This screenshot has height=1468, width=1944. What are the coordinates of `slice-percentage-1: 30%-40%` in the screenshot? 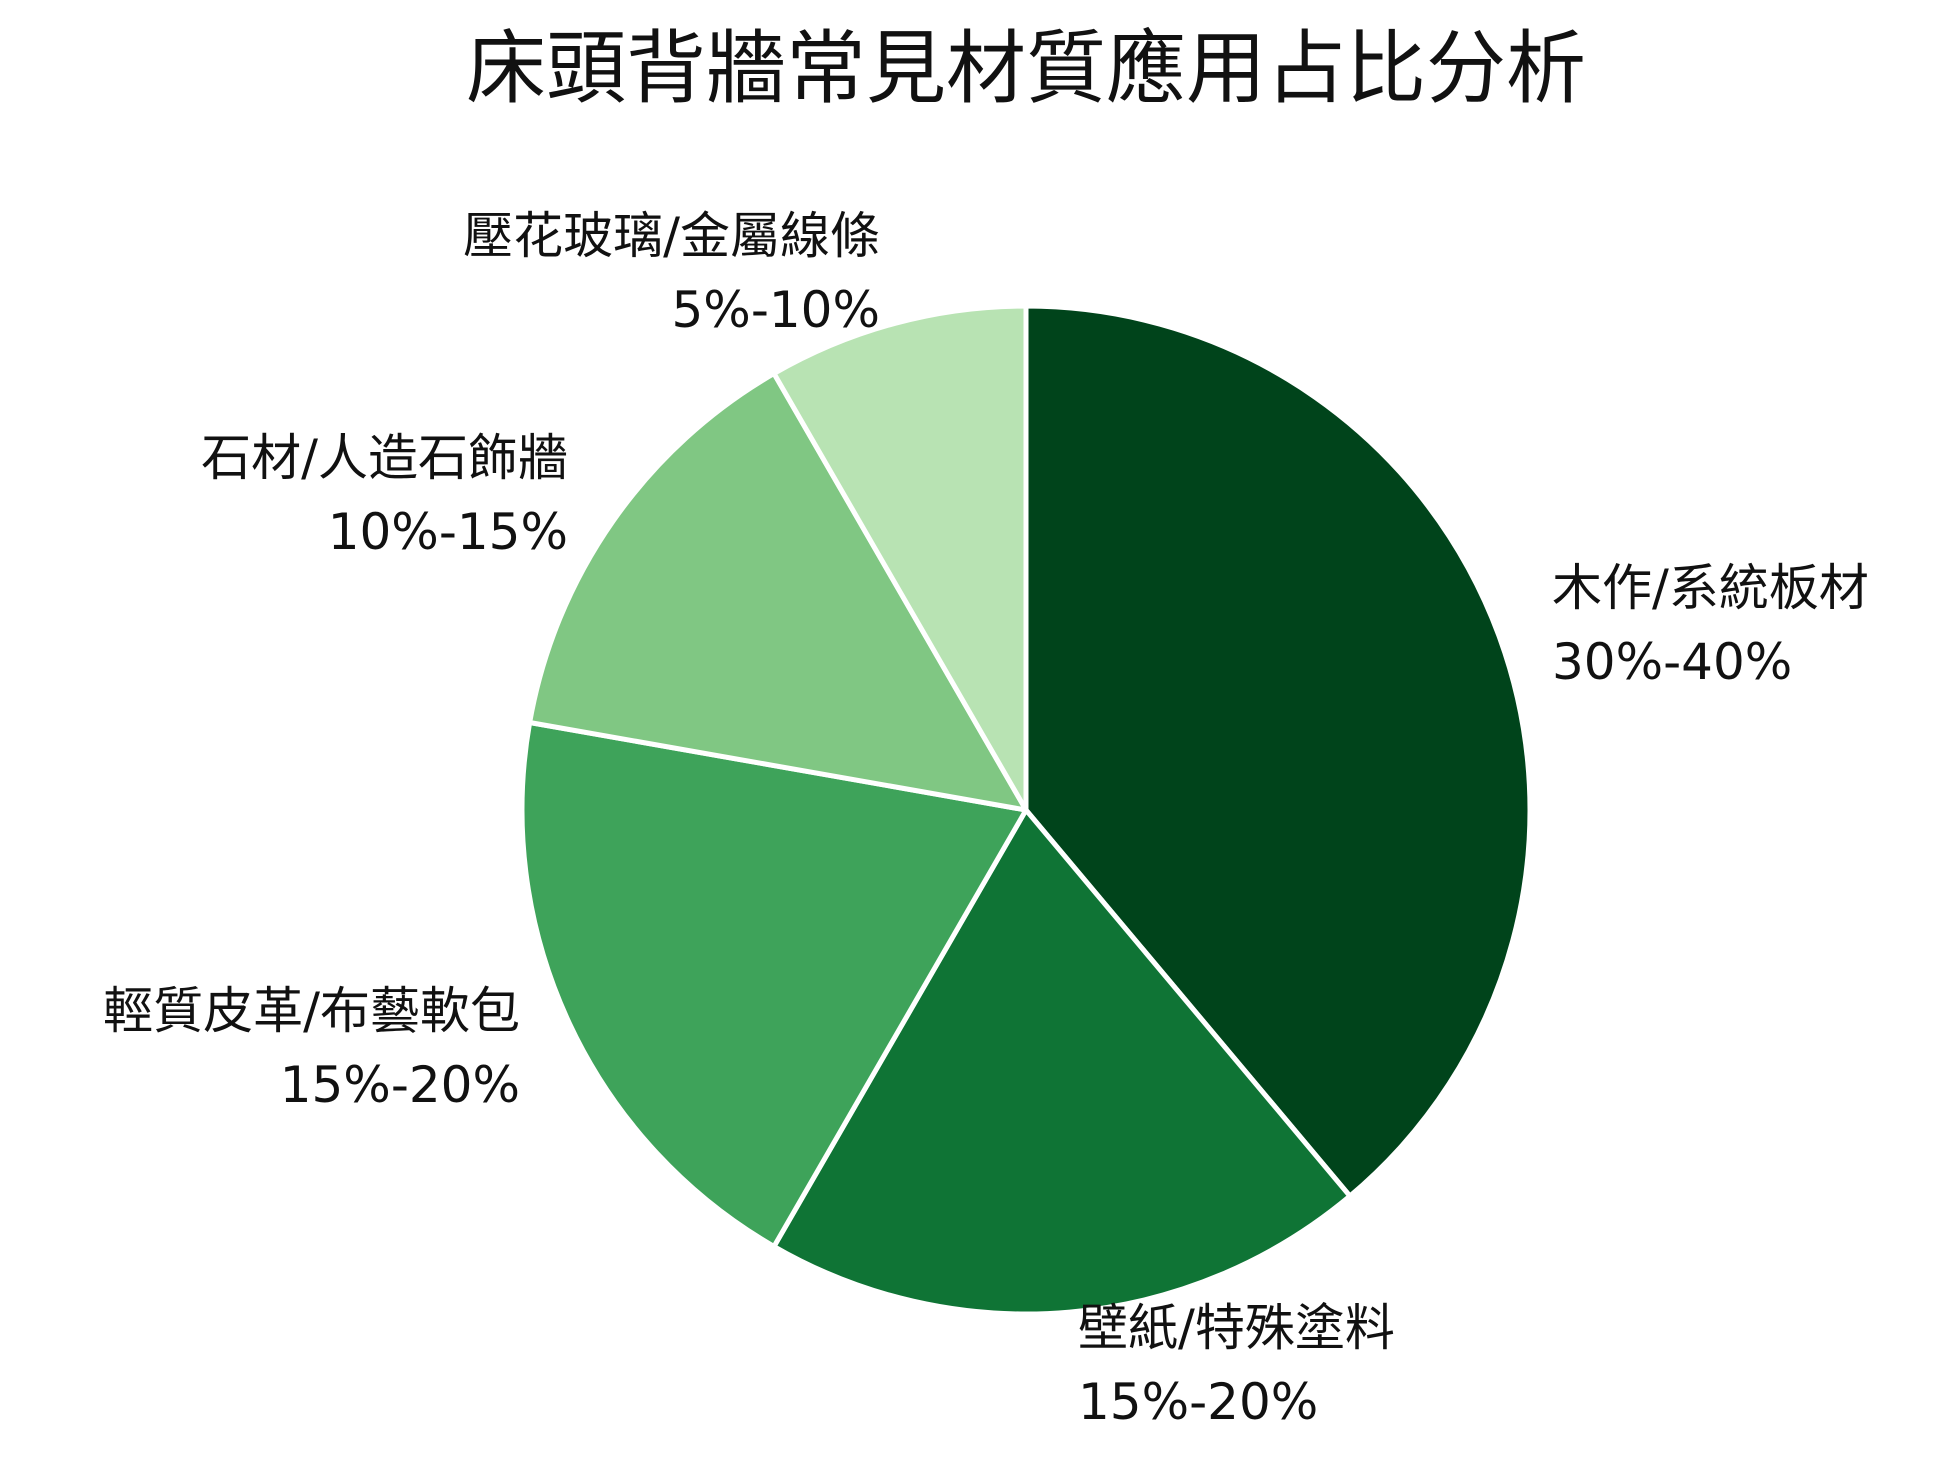 It's located at (1672, 662).